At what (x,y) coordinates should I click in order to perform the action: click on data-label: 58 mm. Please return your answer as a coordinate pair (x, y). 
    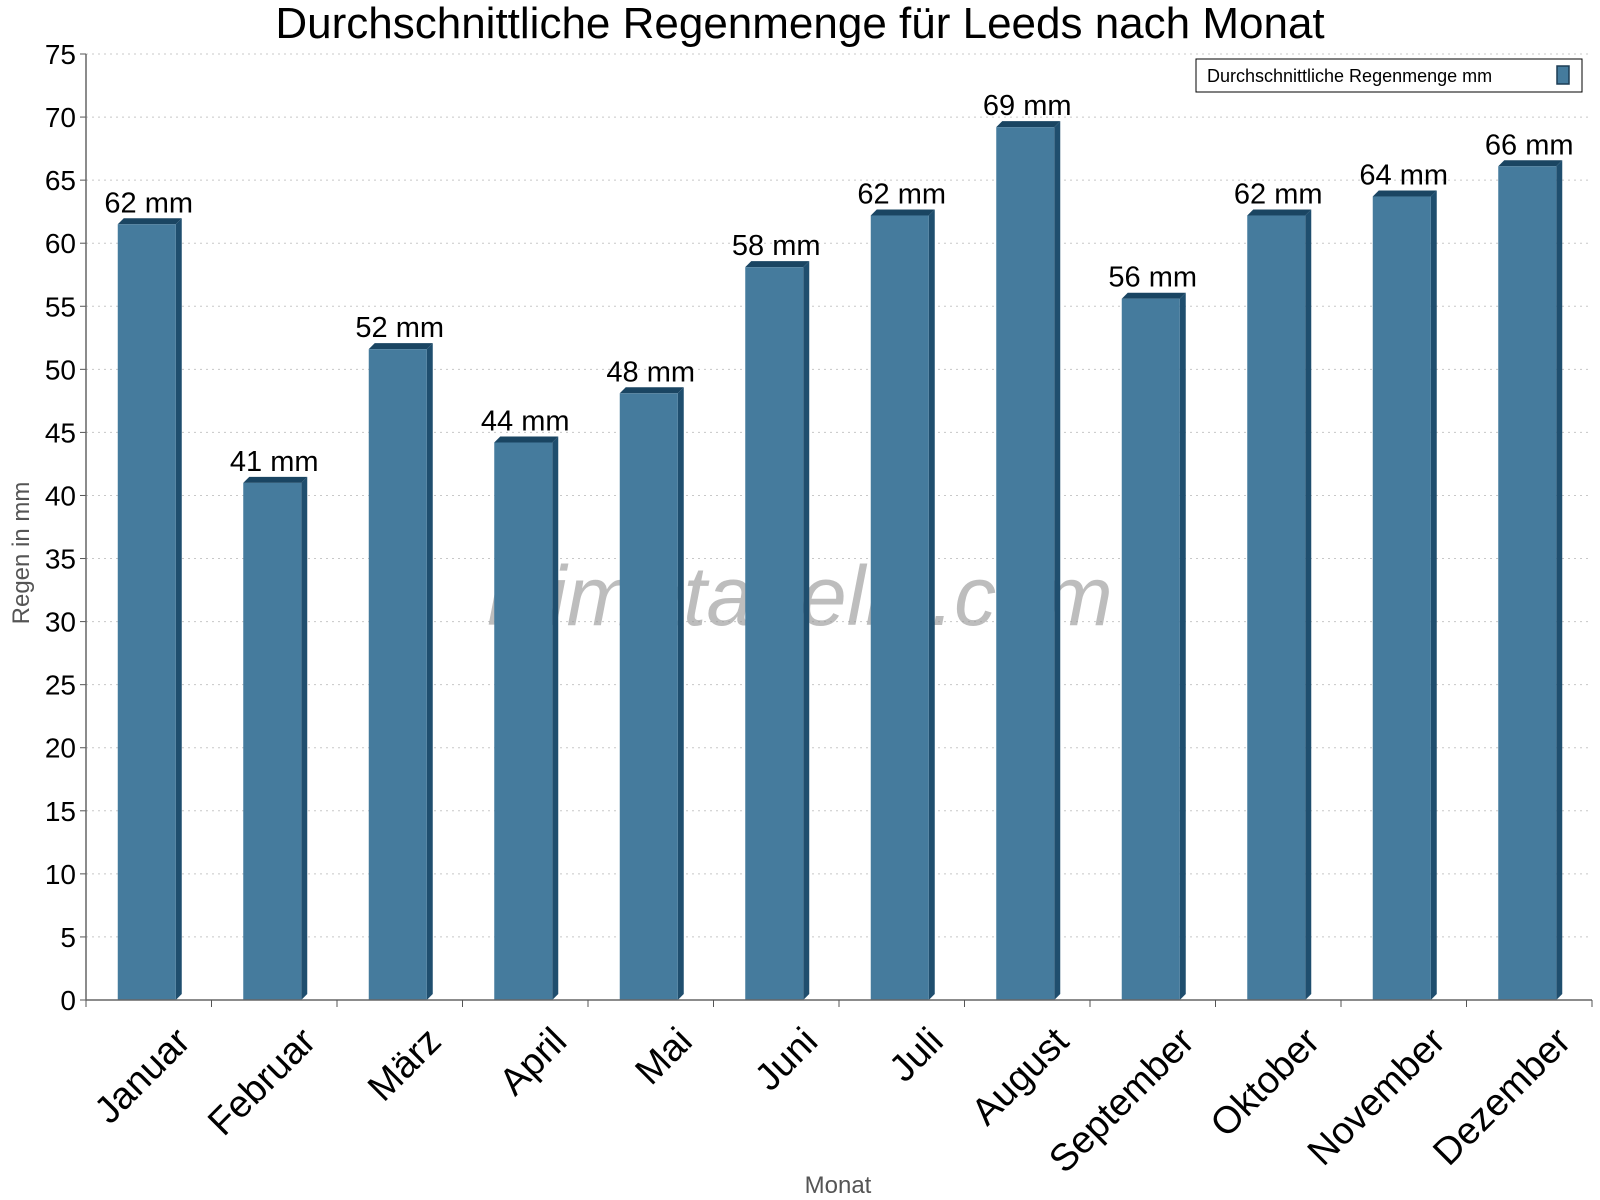
    Looking at the image, I should click on (776, 246).